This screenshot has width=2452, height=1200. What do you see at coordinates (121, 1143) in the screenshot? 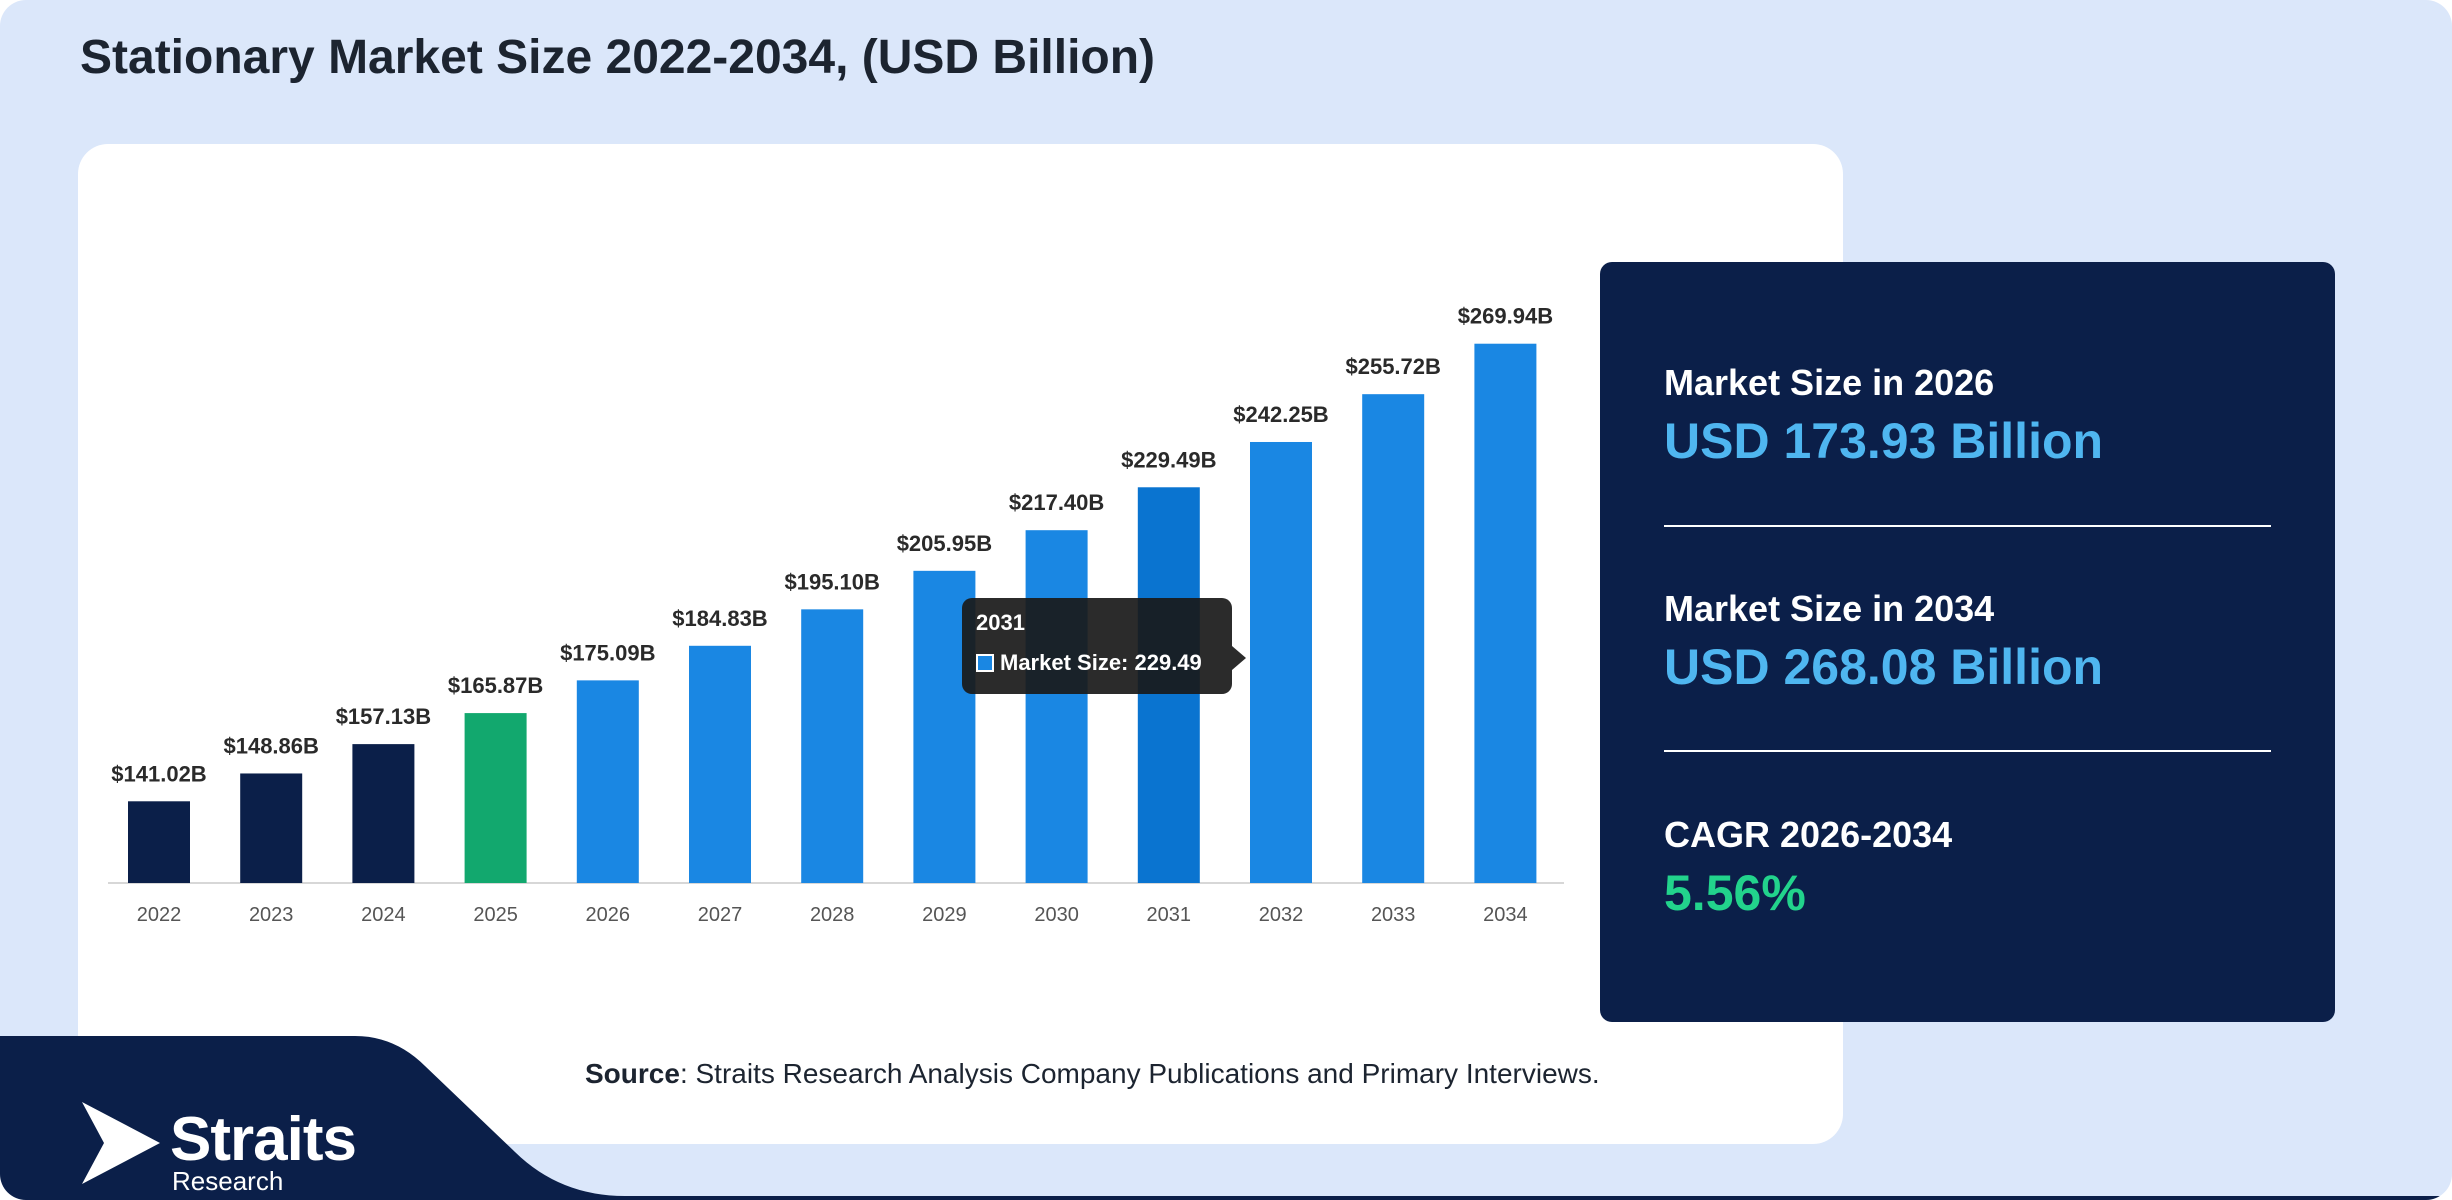
I see `arrow-logo-icon` at bounding box center [121, 1143].